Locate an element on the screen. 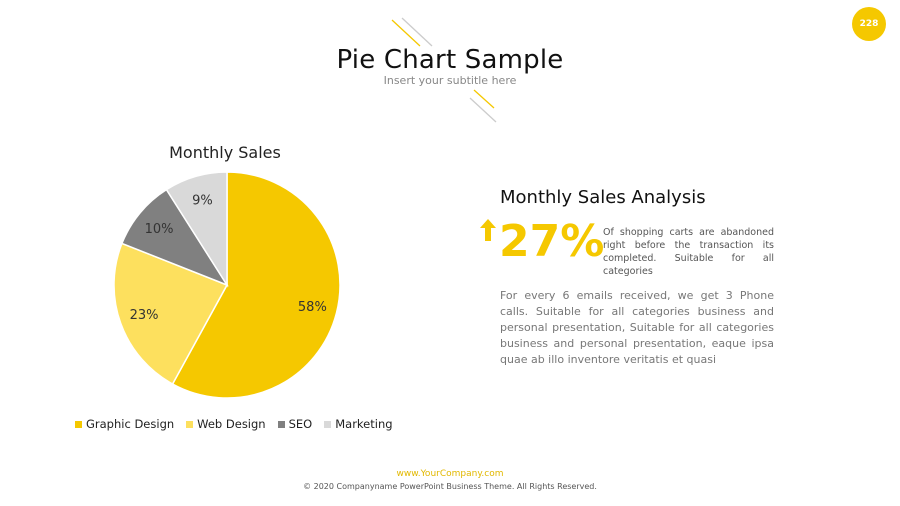 This screenshot has height=506, width=900. page-title: Pie Chart Sample is located at coordinates (450, 60).